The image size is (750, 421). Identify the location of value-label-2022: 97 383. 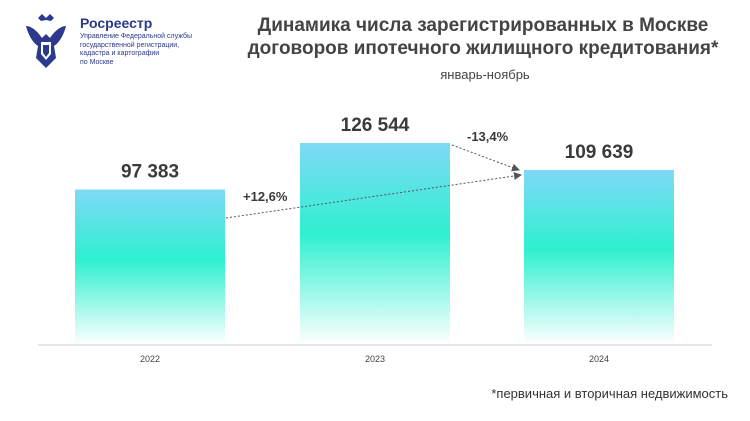
(150, 172).